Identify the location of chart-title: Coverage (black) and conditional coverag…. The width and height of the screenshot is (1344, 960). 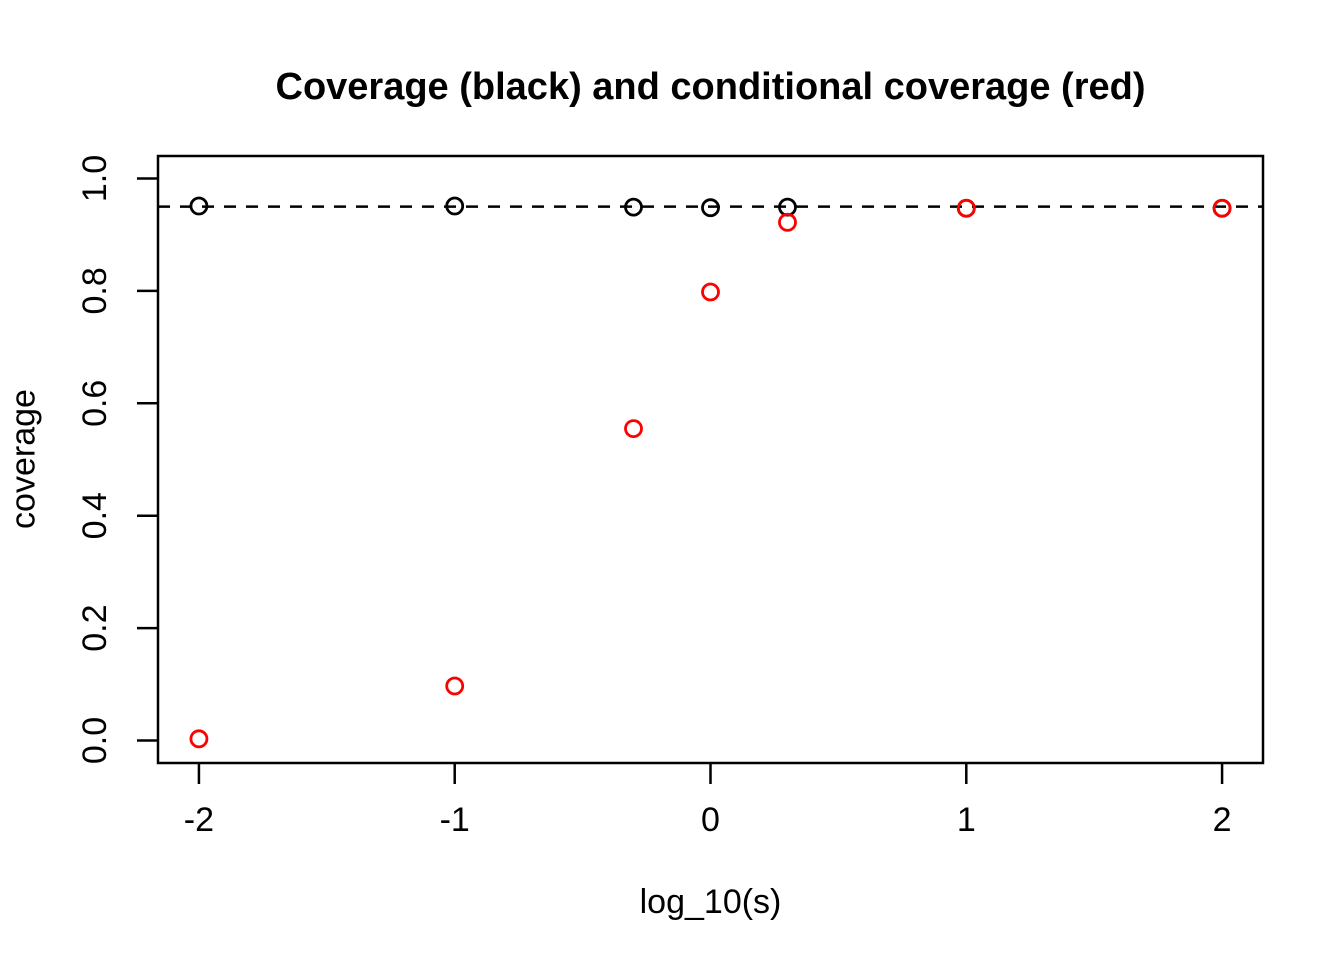
(710, 87).